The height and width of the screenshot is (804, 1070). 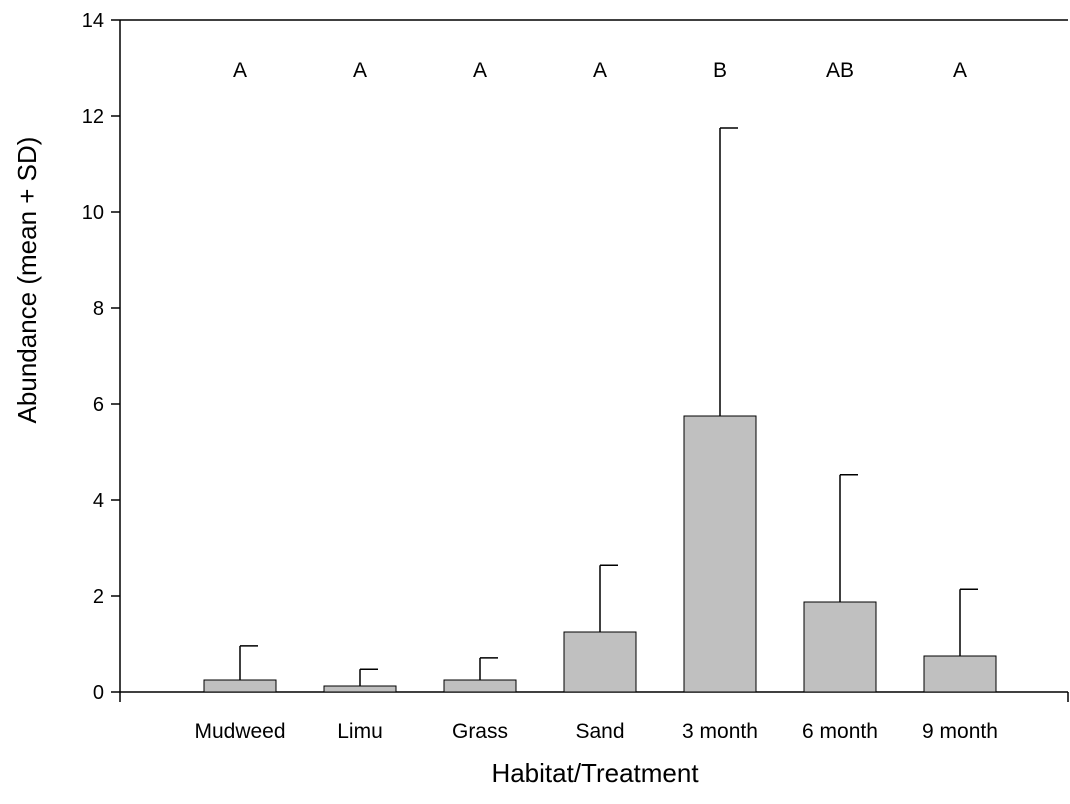 I want to click on x-axis-title: Habitat/Treatment, so click(x=595, y=773).